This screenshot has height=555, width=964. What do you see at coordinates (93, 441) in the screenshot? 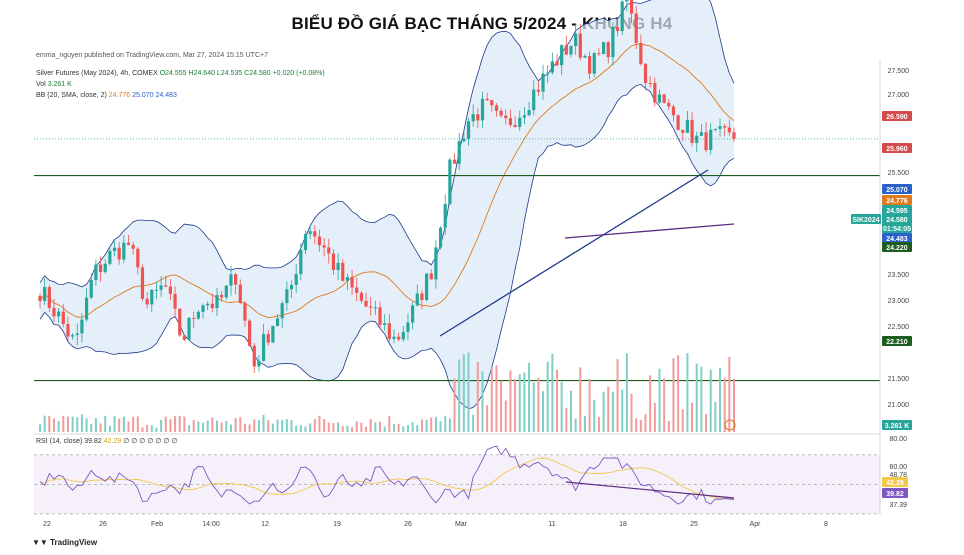
I see `rsi-value: 39.82` at bounding box center [93, 441].